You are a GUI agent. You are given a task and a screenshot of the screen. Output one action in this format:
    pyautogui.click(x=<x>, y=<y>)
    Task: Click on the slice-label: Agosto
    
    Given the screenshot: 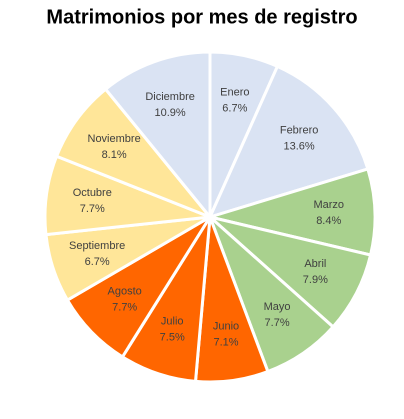 What is the action you would take?
    pyautogui.click(x=125, y=292)
    